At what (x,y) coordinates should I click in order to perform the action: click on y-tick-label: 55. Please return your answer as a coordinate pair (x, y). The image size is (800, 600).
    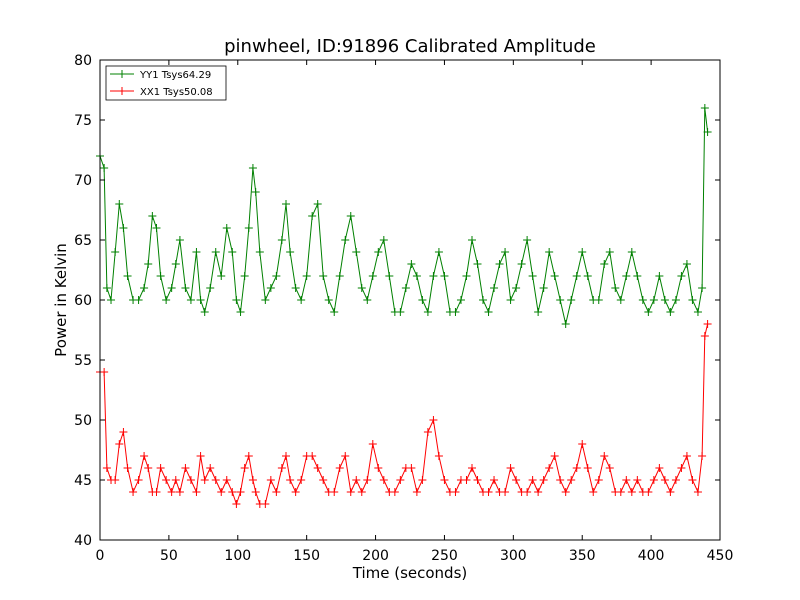
    Looking at the image, I should click on (83, 361).